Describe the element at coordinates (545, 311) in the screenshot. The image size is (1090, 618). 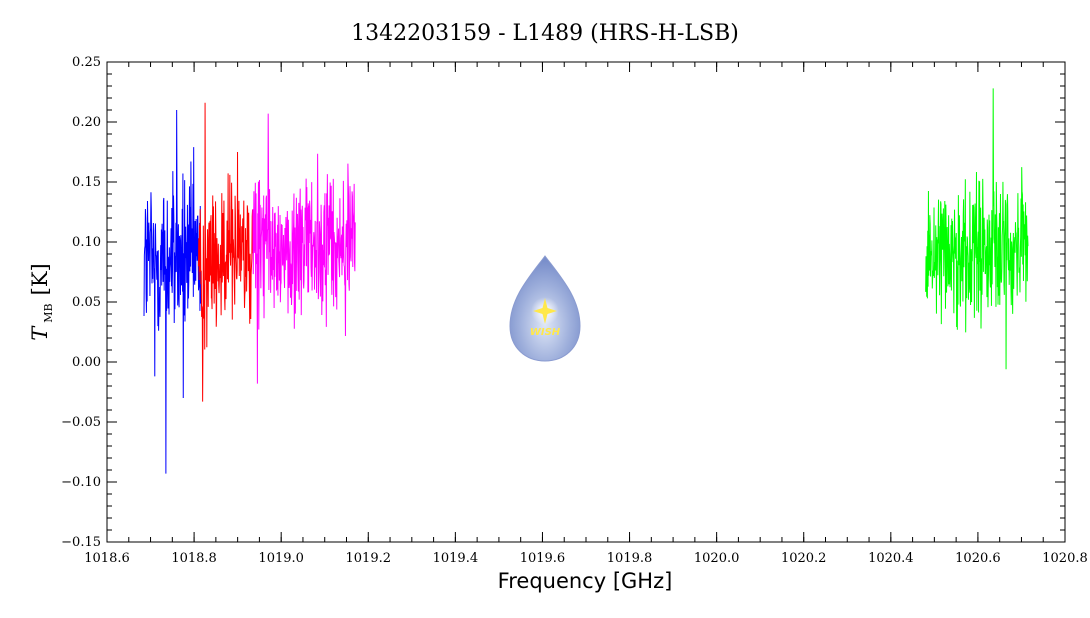
I see `star-icon` at that location.